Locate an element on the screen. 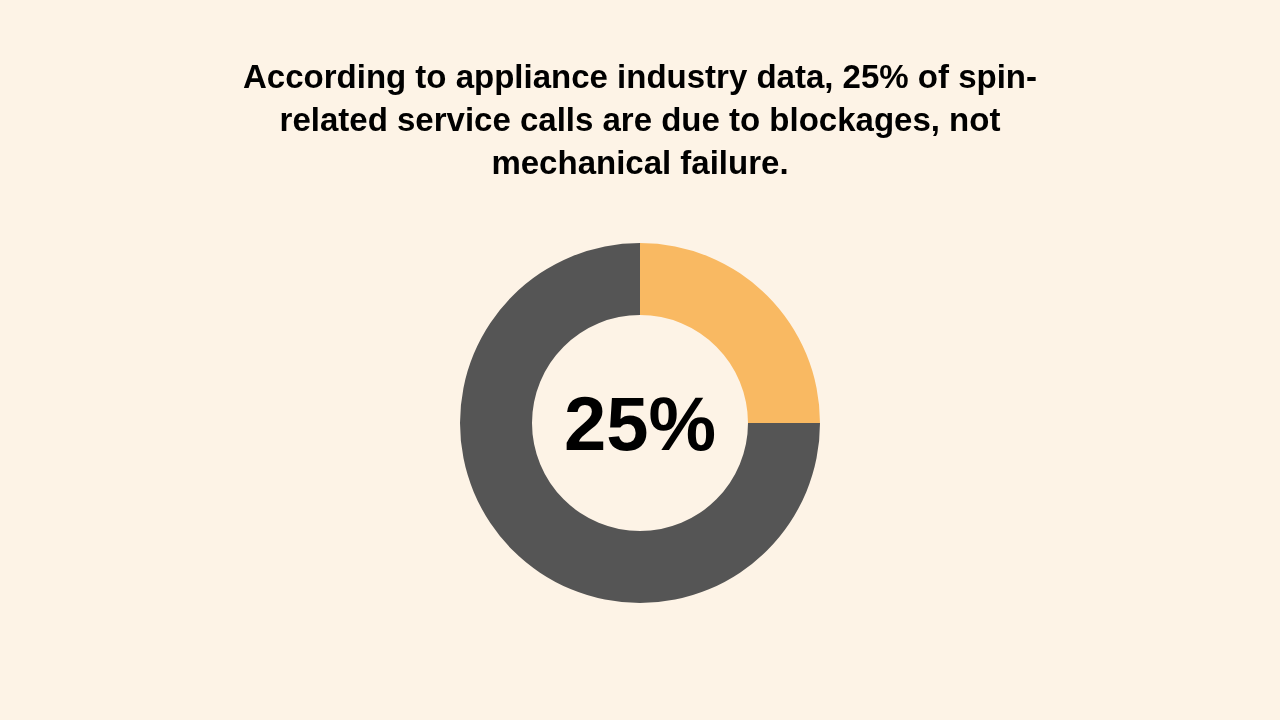 The width and height of the screenshot is (1280, 720). text: 25% is located at coordinates (640, 423).